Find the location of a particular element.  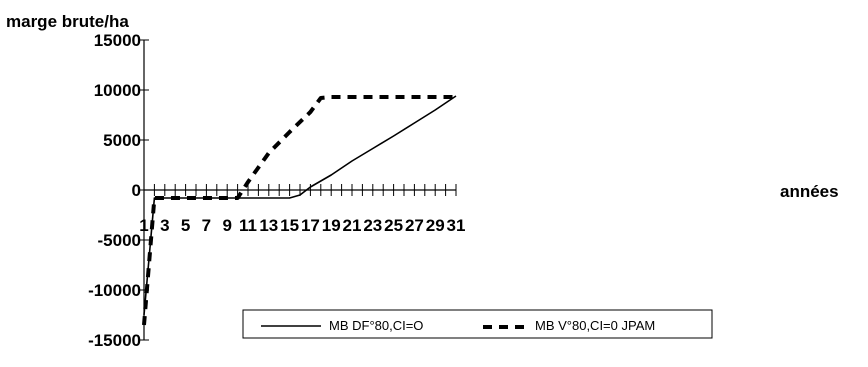

legend-label-series-1: MB DF°80,CI=O is located at coordinates (376, 325).